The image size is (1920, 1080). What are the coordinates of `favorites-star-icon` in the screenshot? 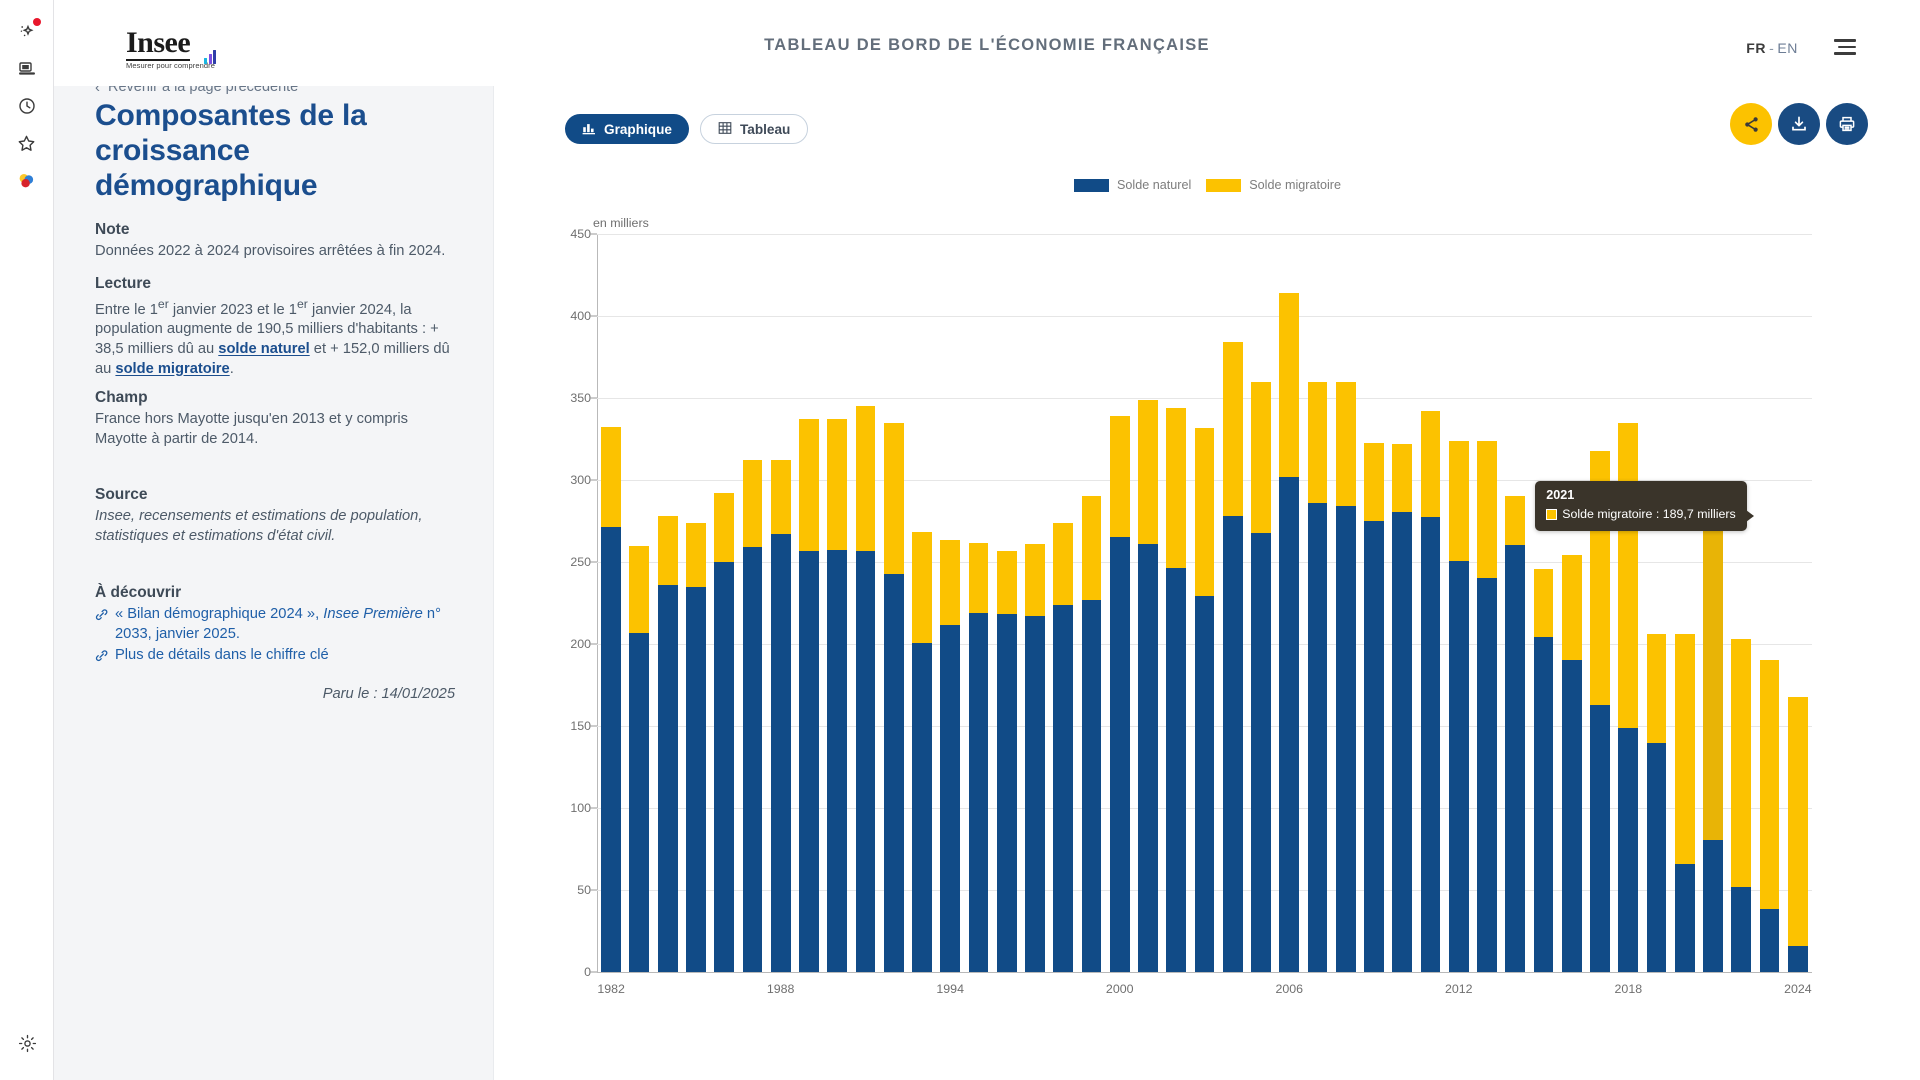 It's located at (27, 143).